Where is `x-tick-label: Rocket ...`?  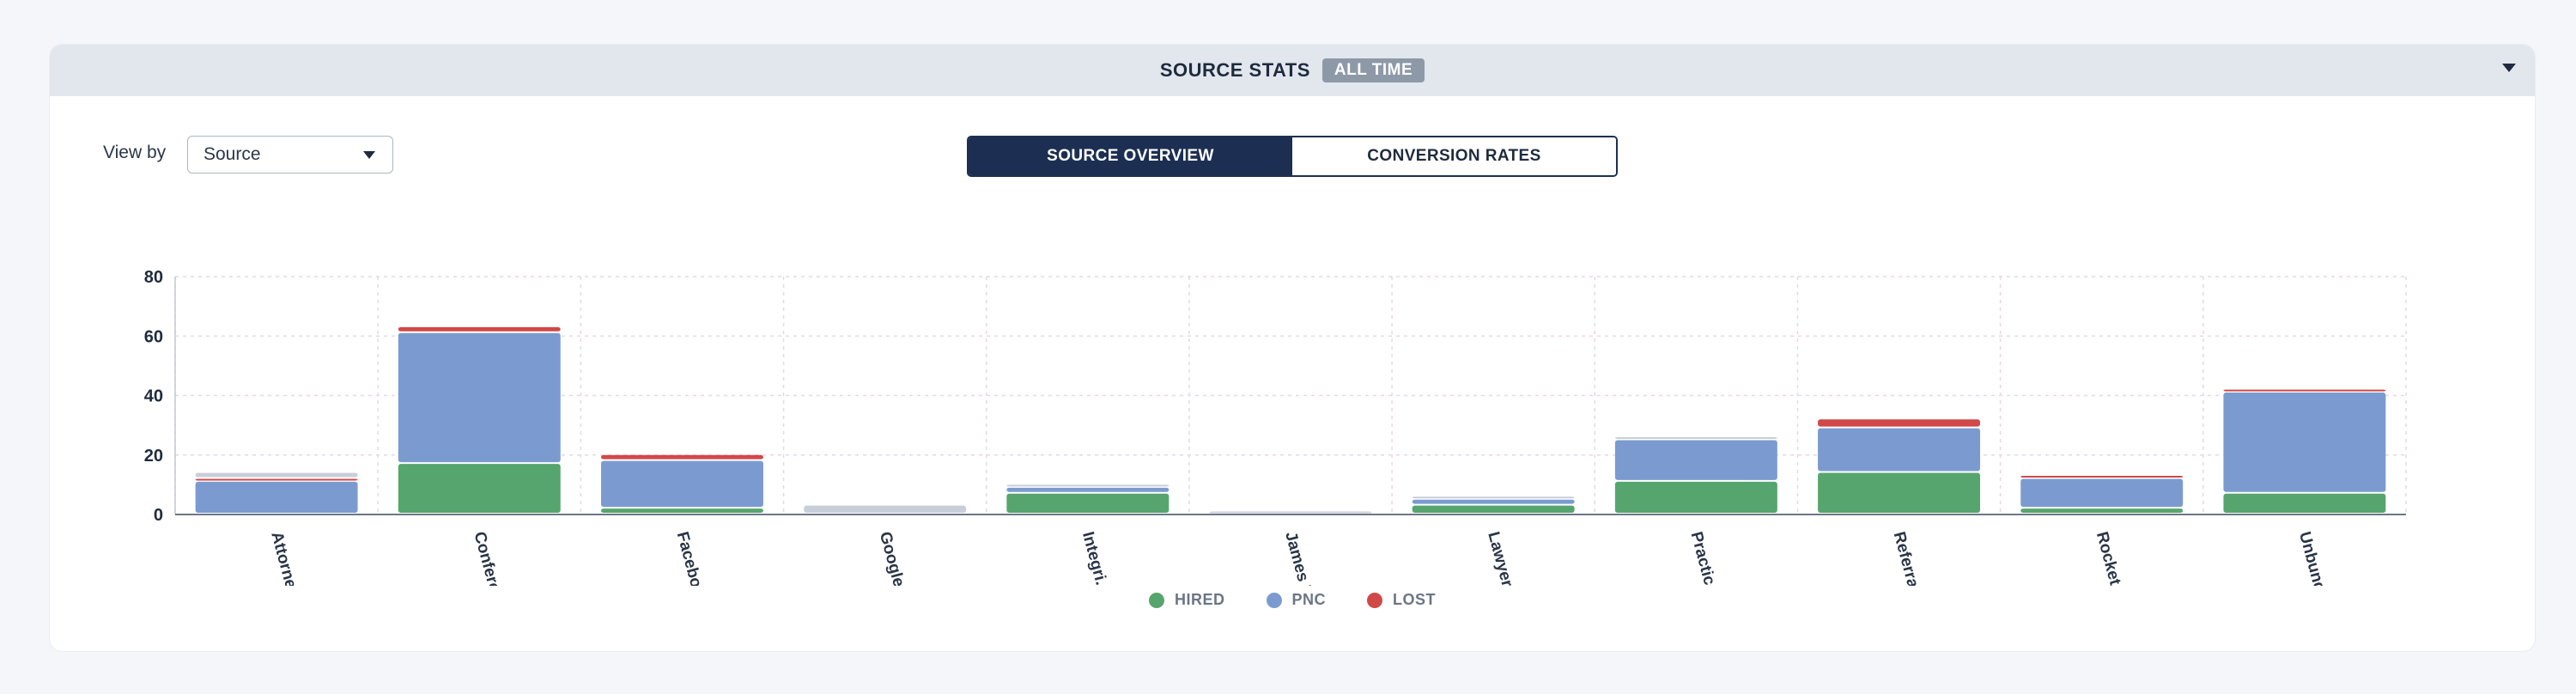 x-tick-label: Rocket ... is located at coordinates (2111, 558).